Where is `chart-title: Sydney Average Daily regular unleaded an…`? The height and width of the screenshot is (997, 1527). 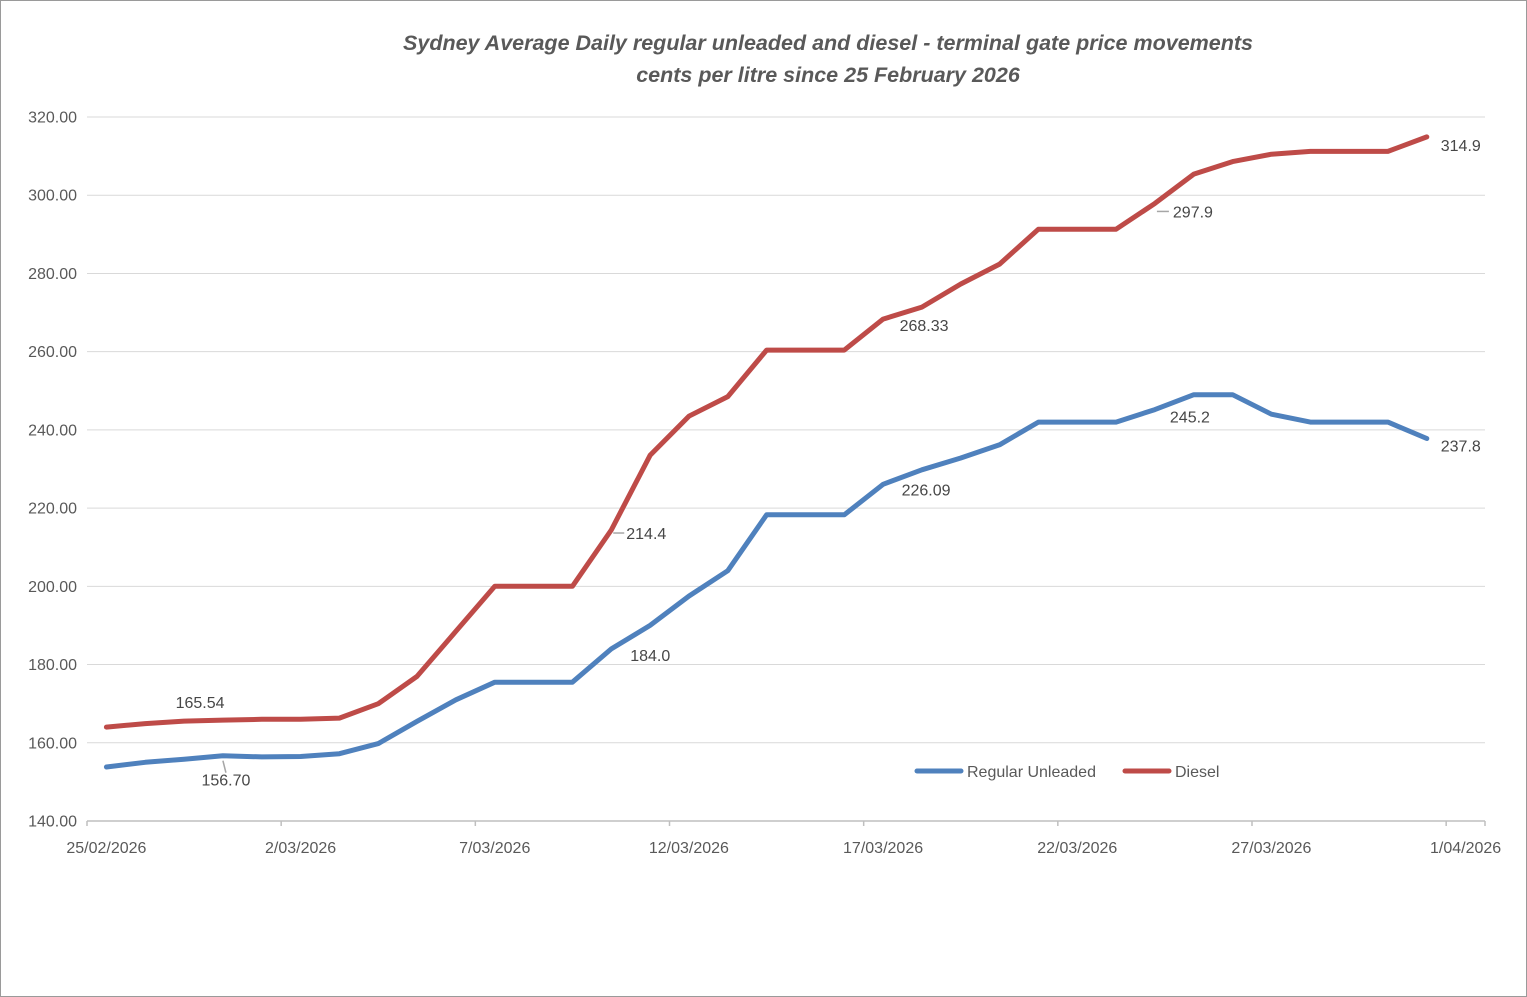
chart-title: Sydney Average Daily regular unleaded an… is located at coordinates (827, 59).